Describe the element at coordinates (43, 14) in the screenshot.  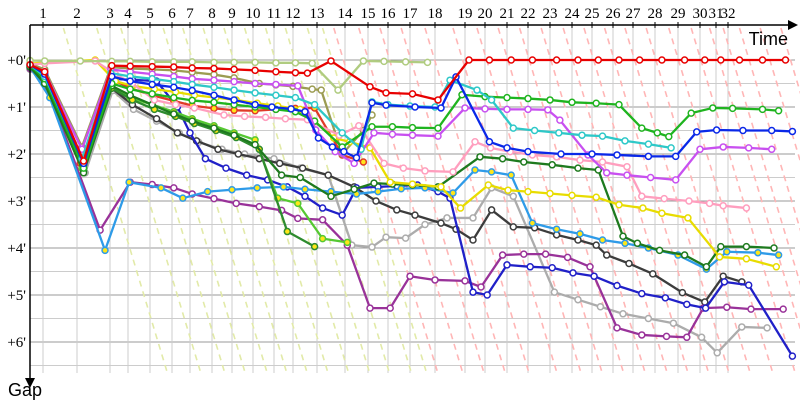
I see `x-tick-label-1: 1` at that location.